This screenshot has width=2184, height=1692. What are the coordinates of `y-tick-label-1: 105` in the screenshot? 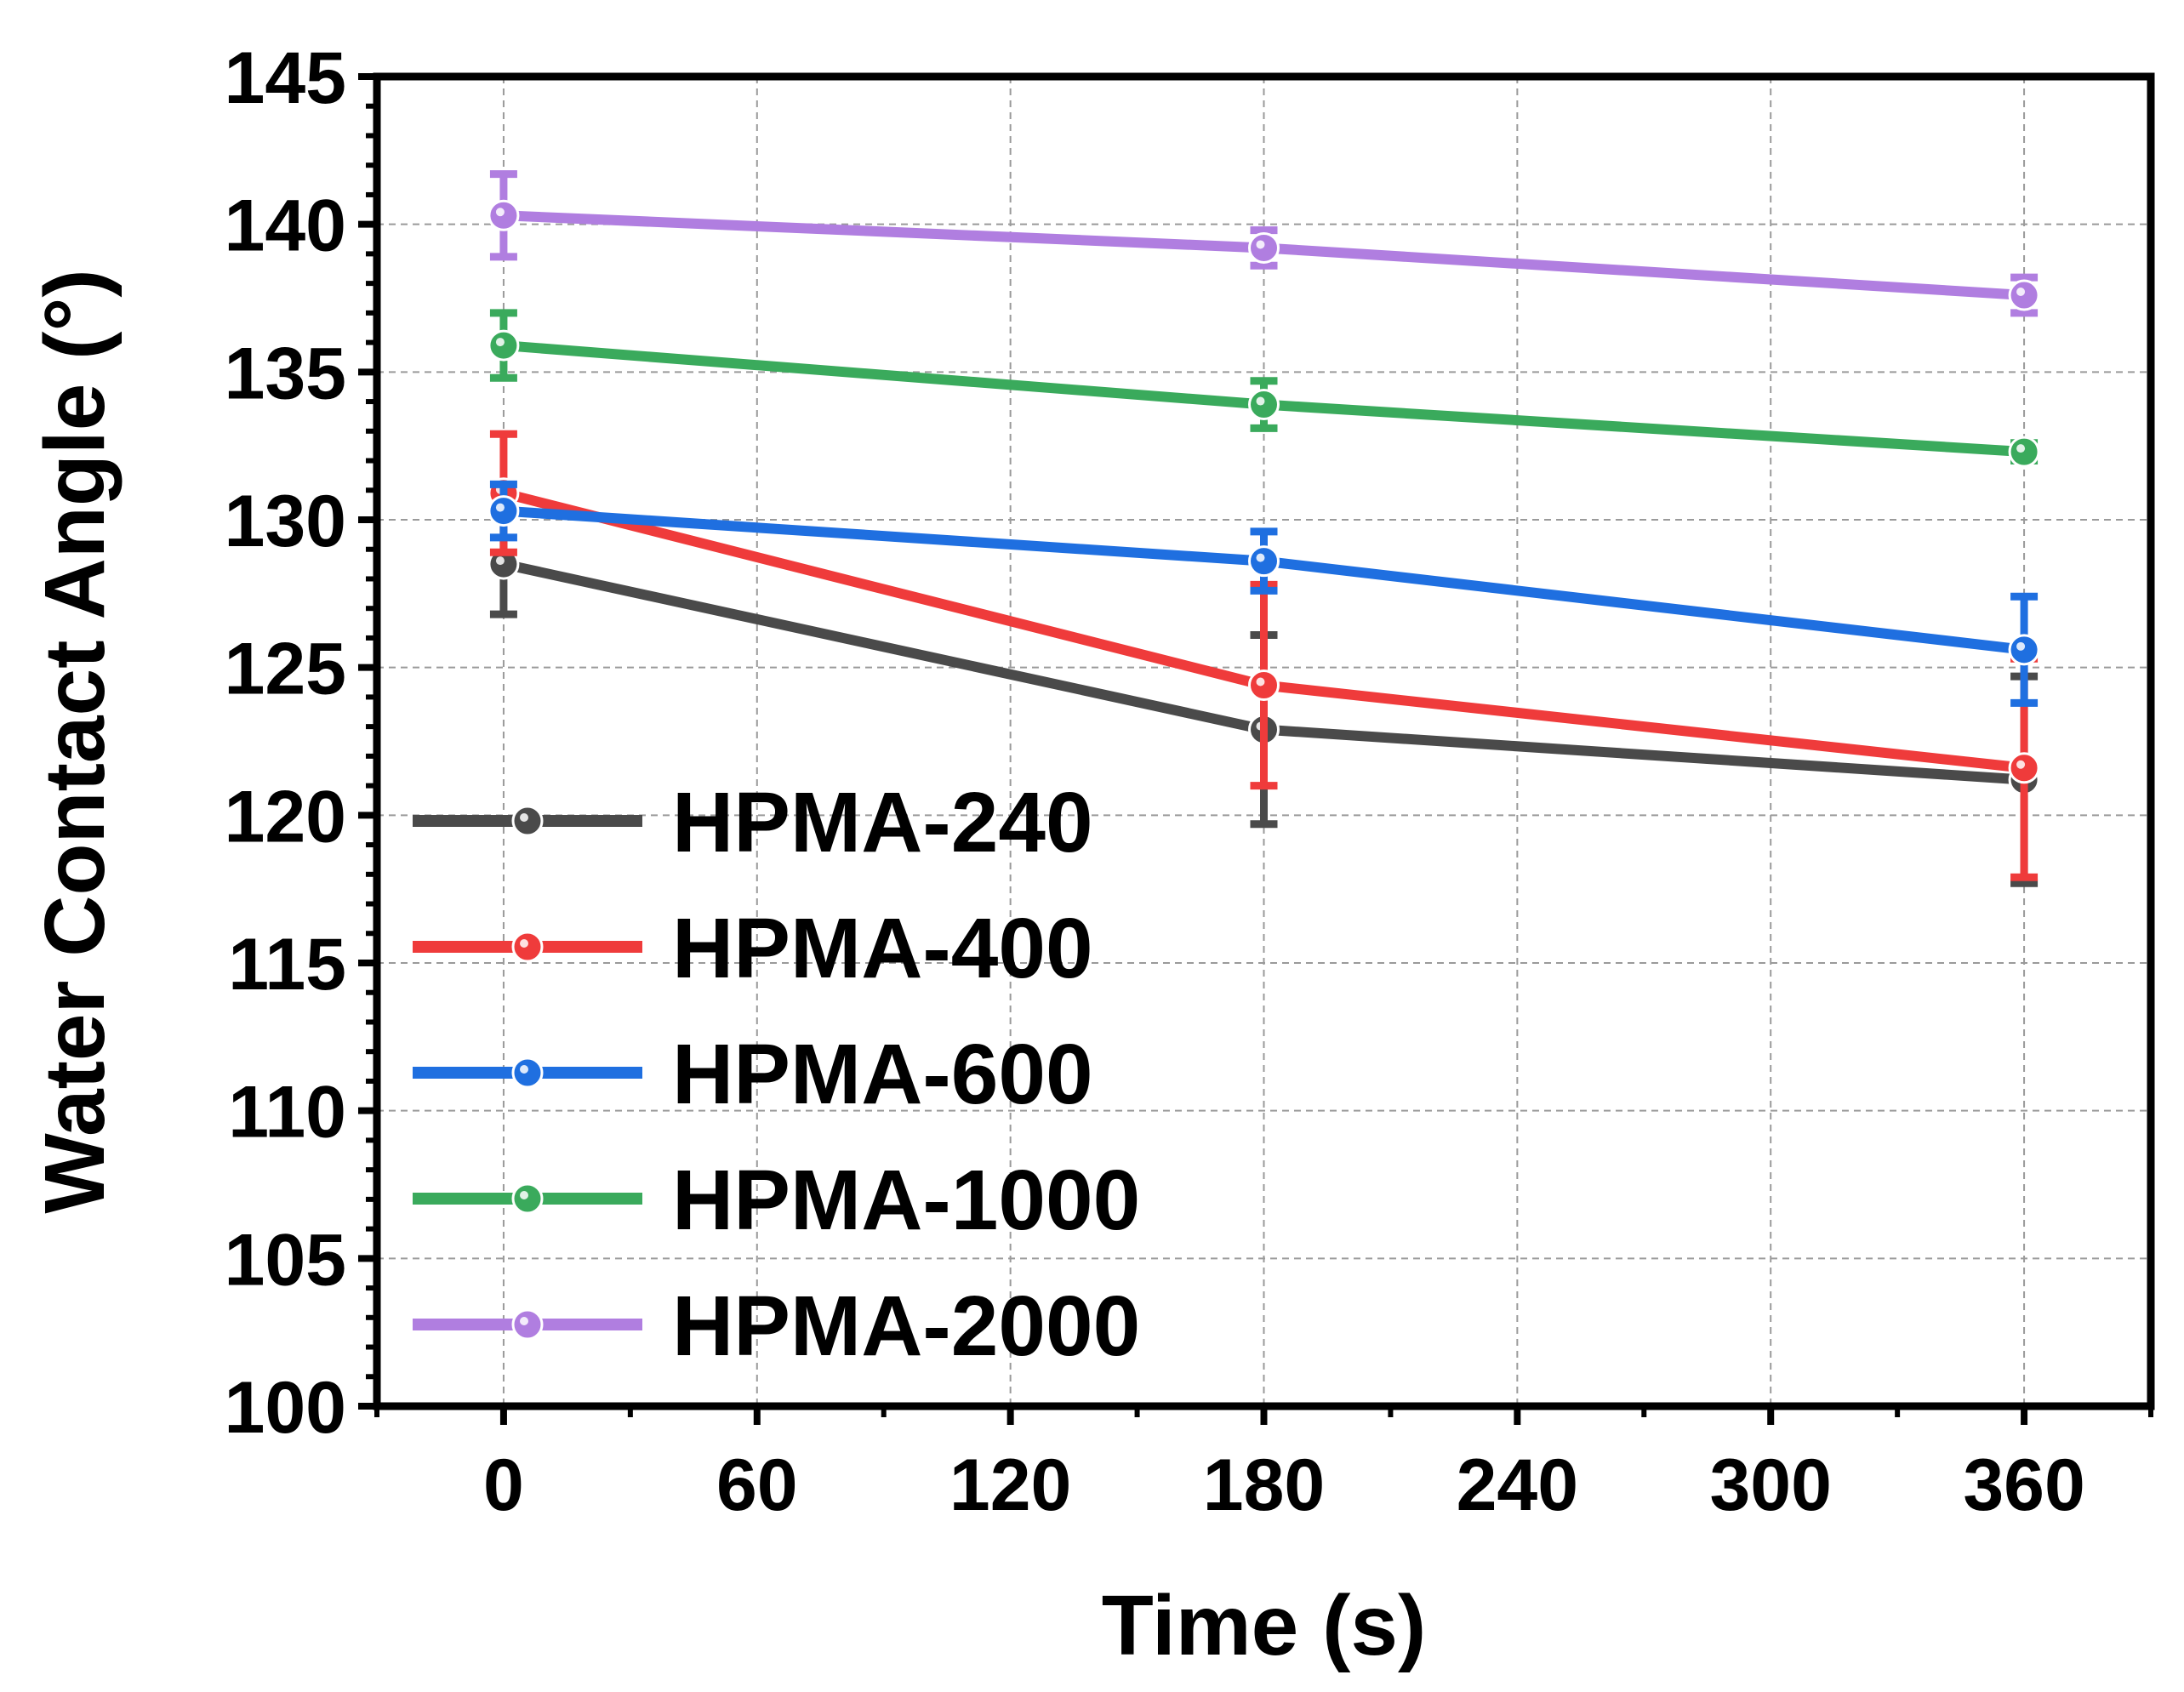 It's located at (286, 1260).